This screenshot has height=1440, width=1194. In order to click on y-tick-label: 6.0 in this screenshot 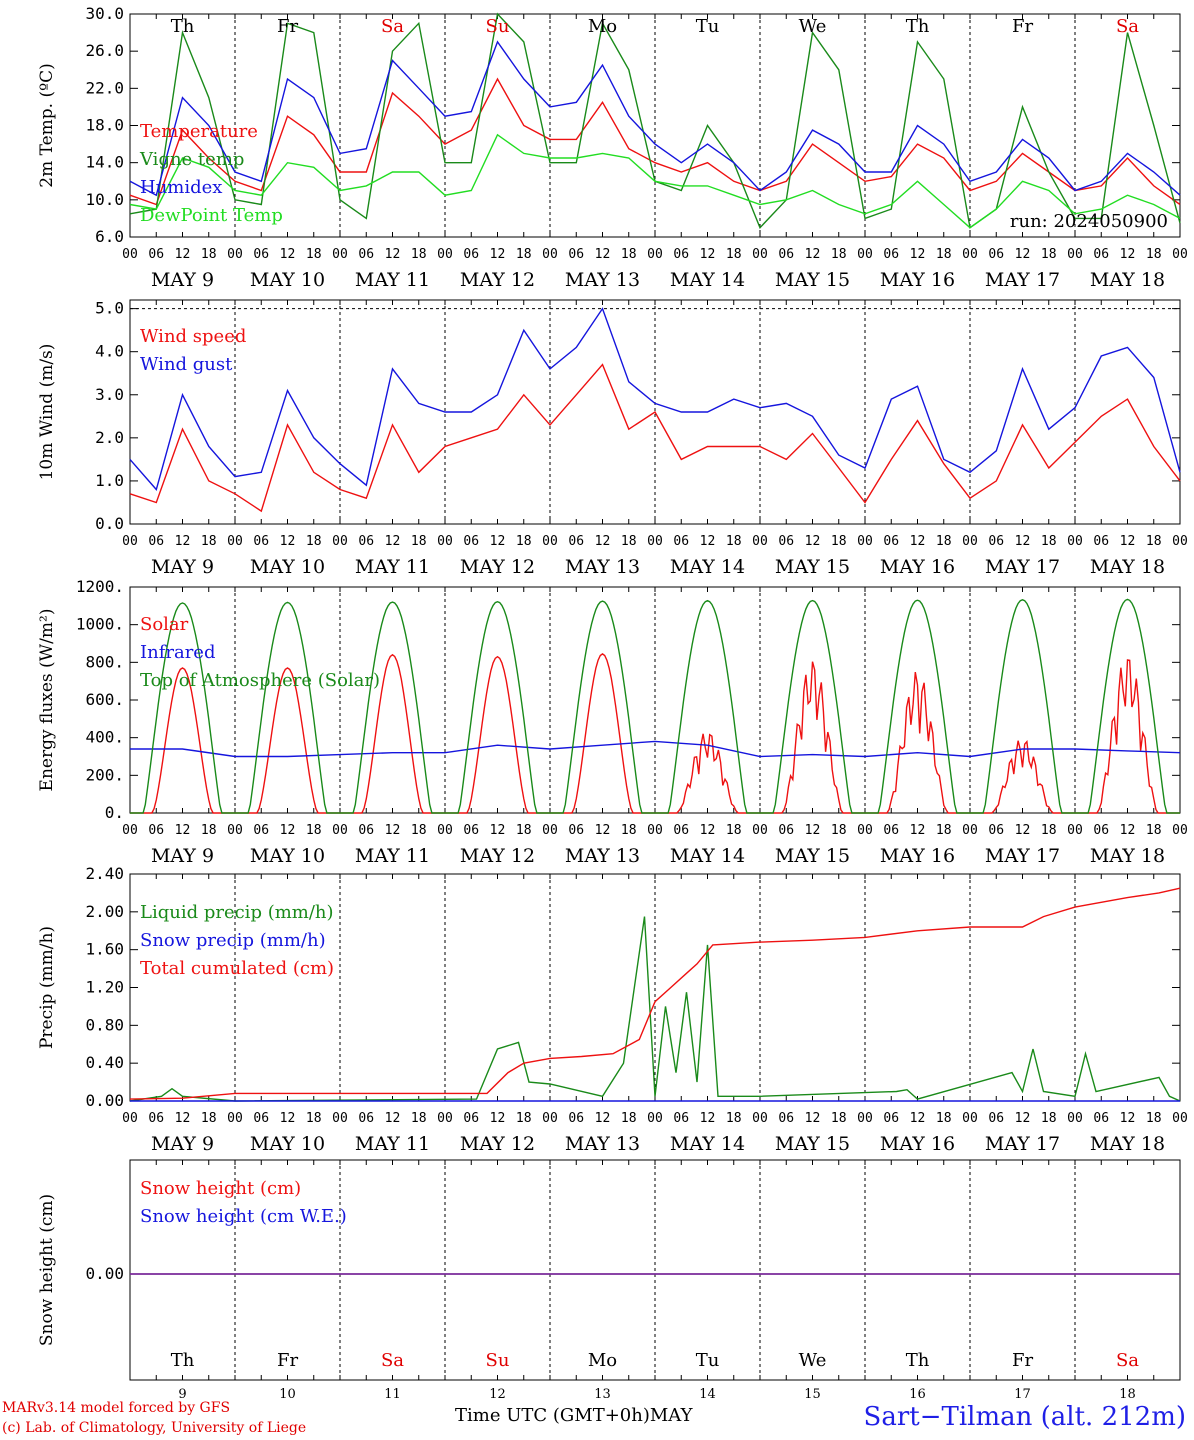, I will do `click(109, 236)`.